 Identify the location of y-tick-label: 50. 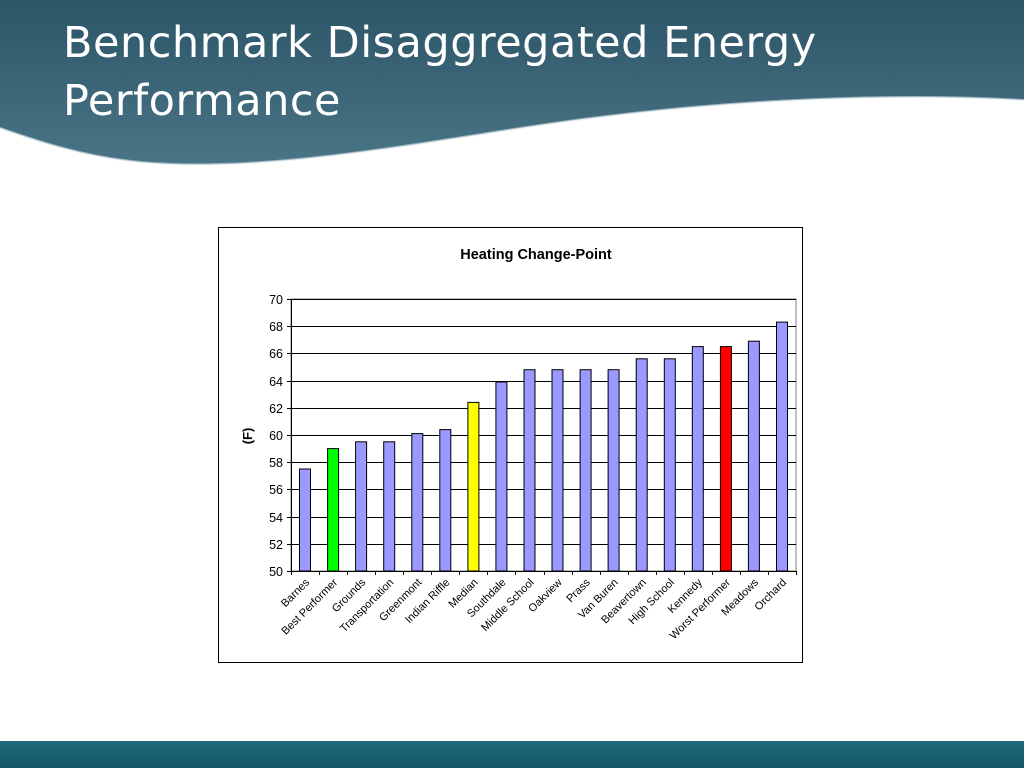
(276, 572).